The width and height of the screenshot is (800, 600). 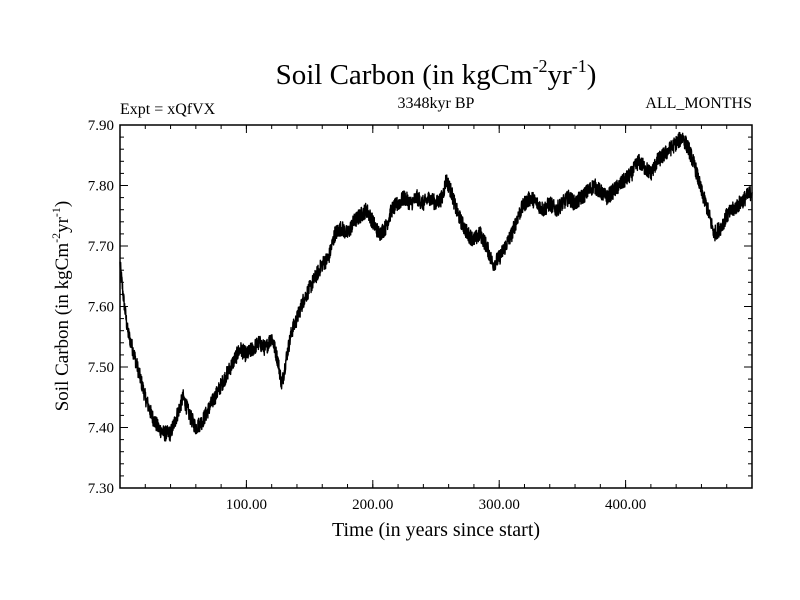 I want to click on x-axis-label: Time (in years since start), so click(x=436, y=530).